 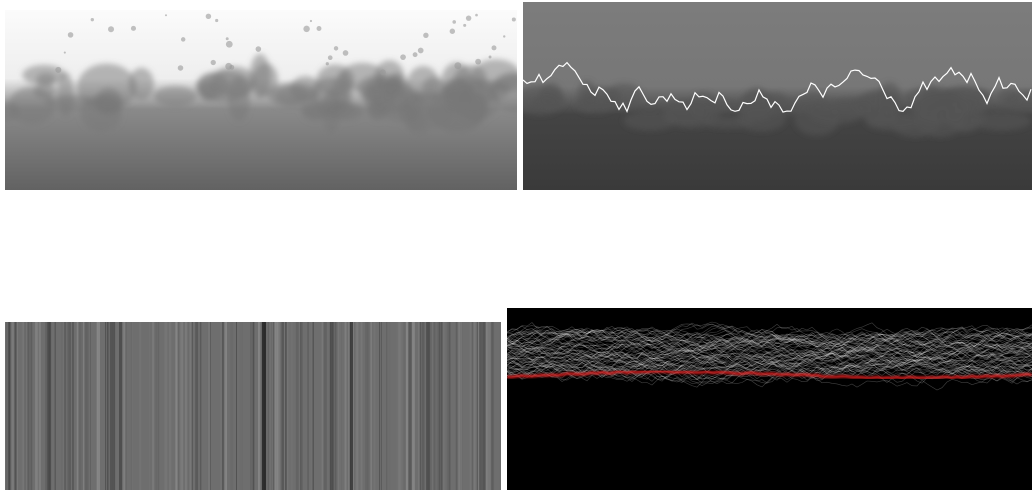 I want to click on interface-line, so click(x=777, y=87).